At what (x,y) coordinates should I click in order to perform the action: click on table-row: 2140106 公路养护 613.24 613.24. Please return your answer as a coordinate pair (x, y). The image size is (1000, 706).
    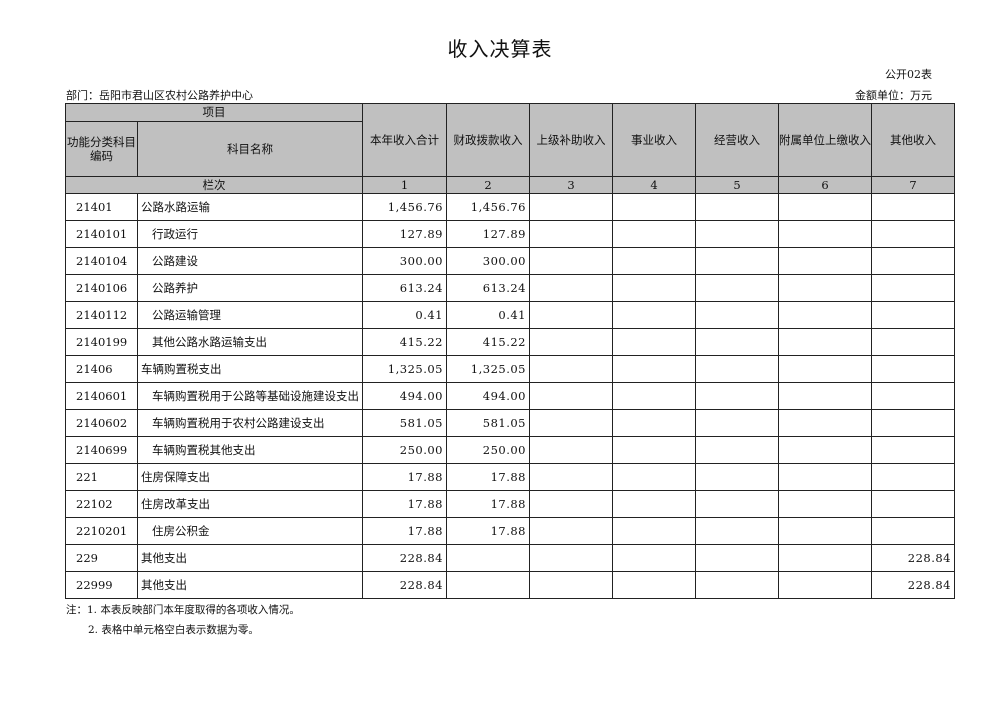
    Looking at the image, I should click on (510, 288).